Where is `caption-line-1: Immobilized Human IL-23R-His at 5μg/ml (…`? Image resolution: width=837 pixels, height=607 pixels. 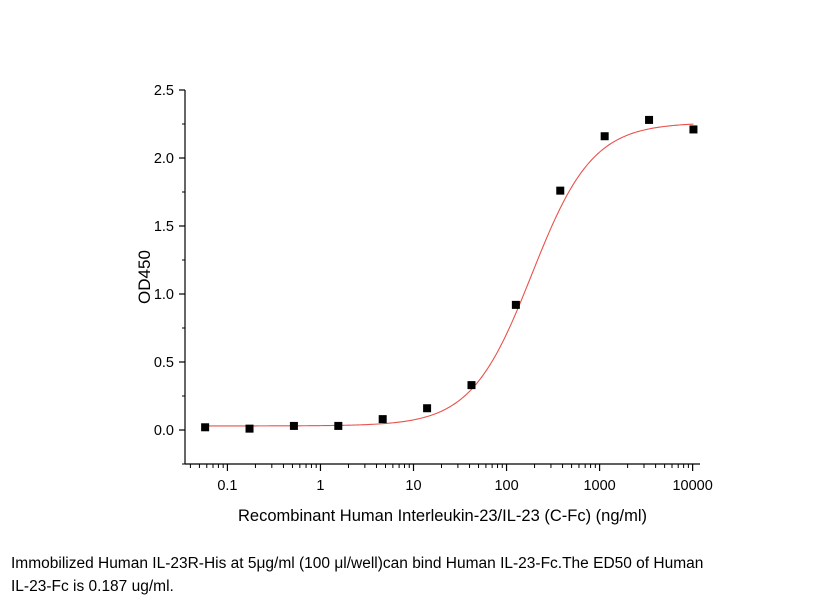 caption-line-1: Immobilized Human IL-23R-His at 5μg/ml (… is located at coordinates (357, 563).